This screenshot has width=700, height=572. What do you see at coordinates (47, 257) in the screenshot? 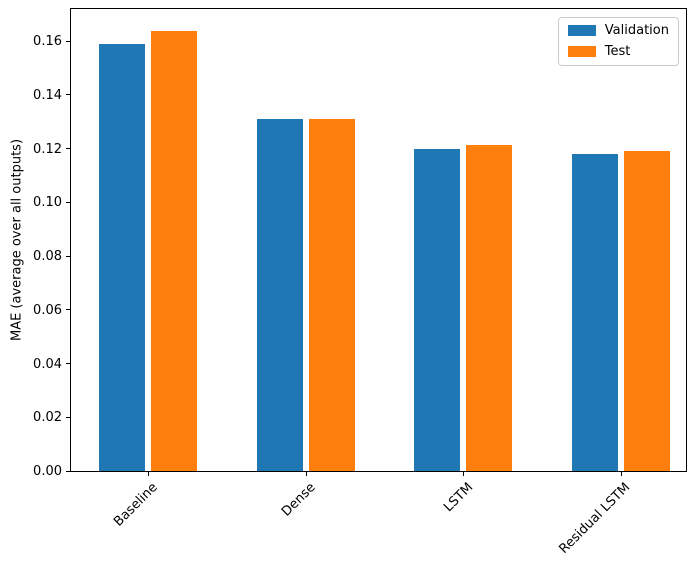
I see `y-tick-label: 0.08` at bounding box center [47, 257].